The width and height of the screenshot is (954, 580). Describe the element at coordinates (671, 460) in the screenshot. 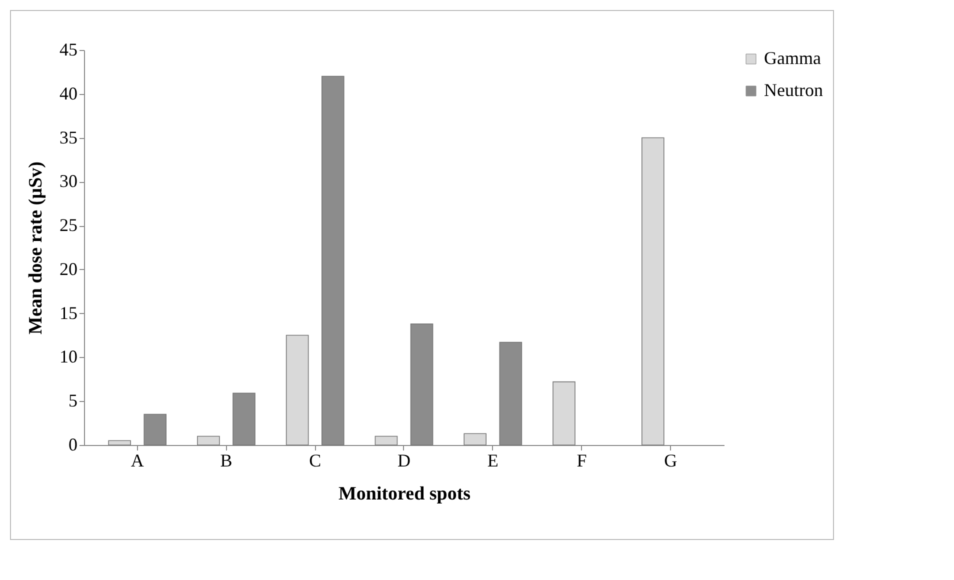

I see `x-tick-label: G` at that location.